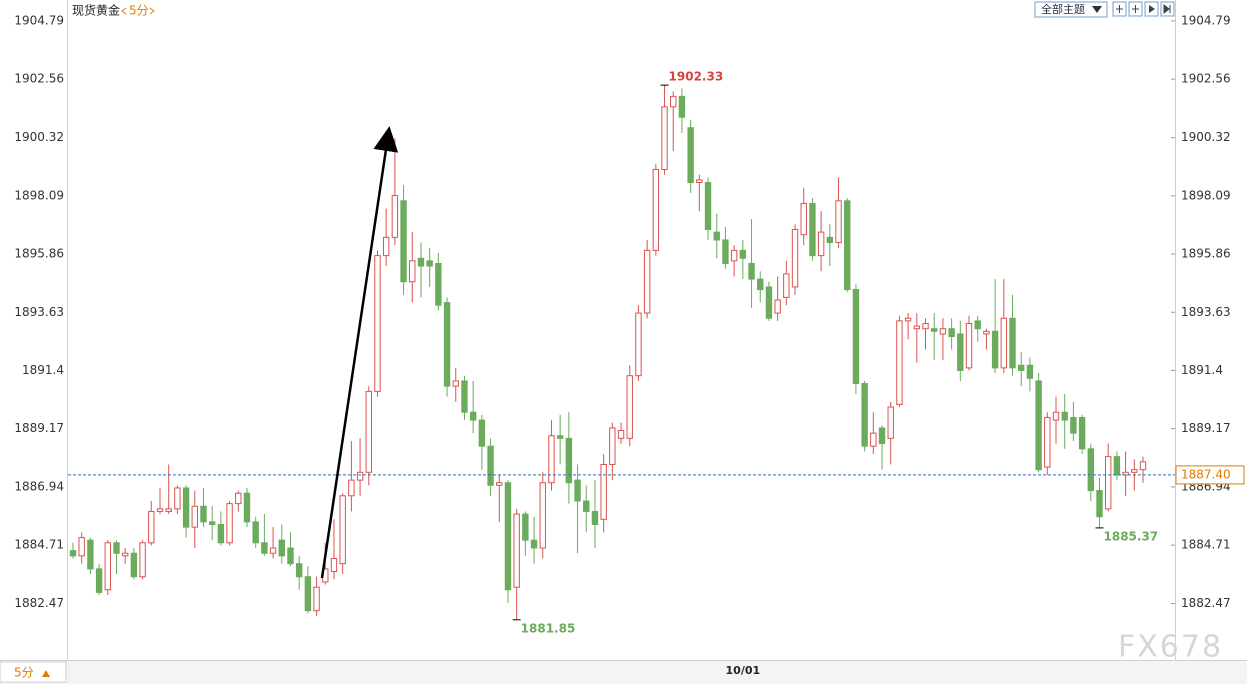 This screenshot has height=684, width=1247. Describe the element at coordinates (1097, 9) in the screenshot. I see `theme-button-arrow` at that location.